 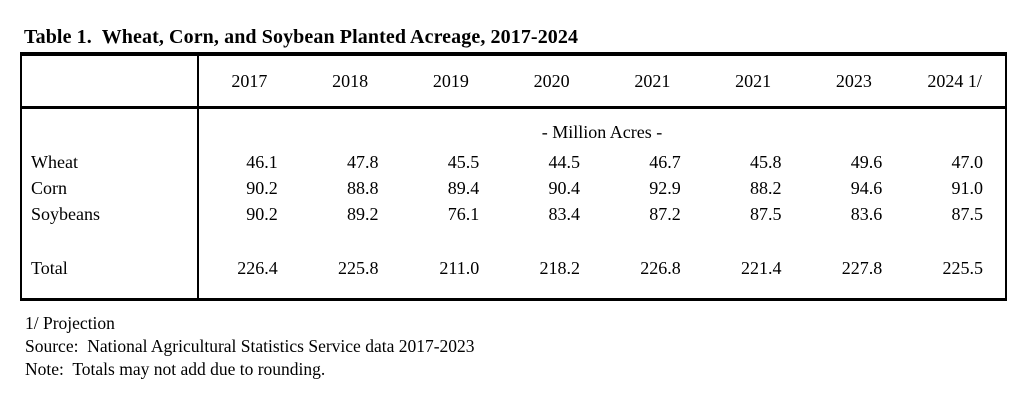 What do you see at coordinates (110, 268) in the screenshot?
I see `row-label: Total` at bounding box center [110, 268].